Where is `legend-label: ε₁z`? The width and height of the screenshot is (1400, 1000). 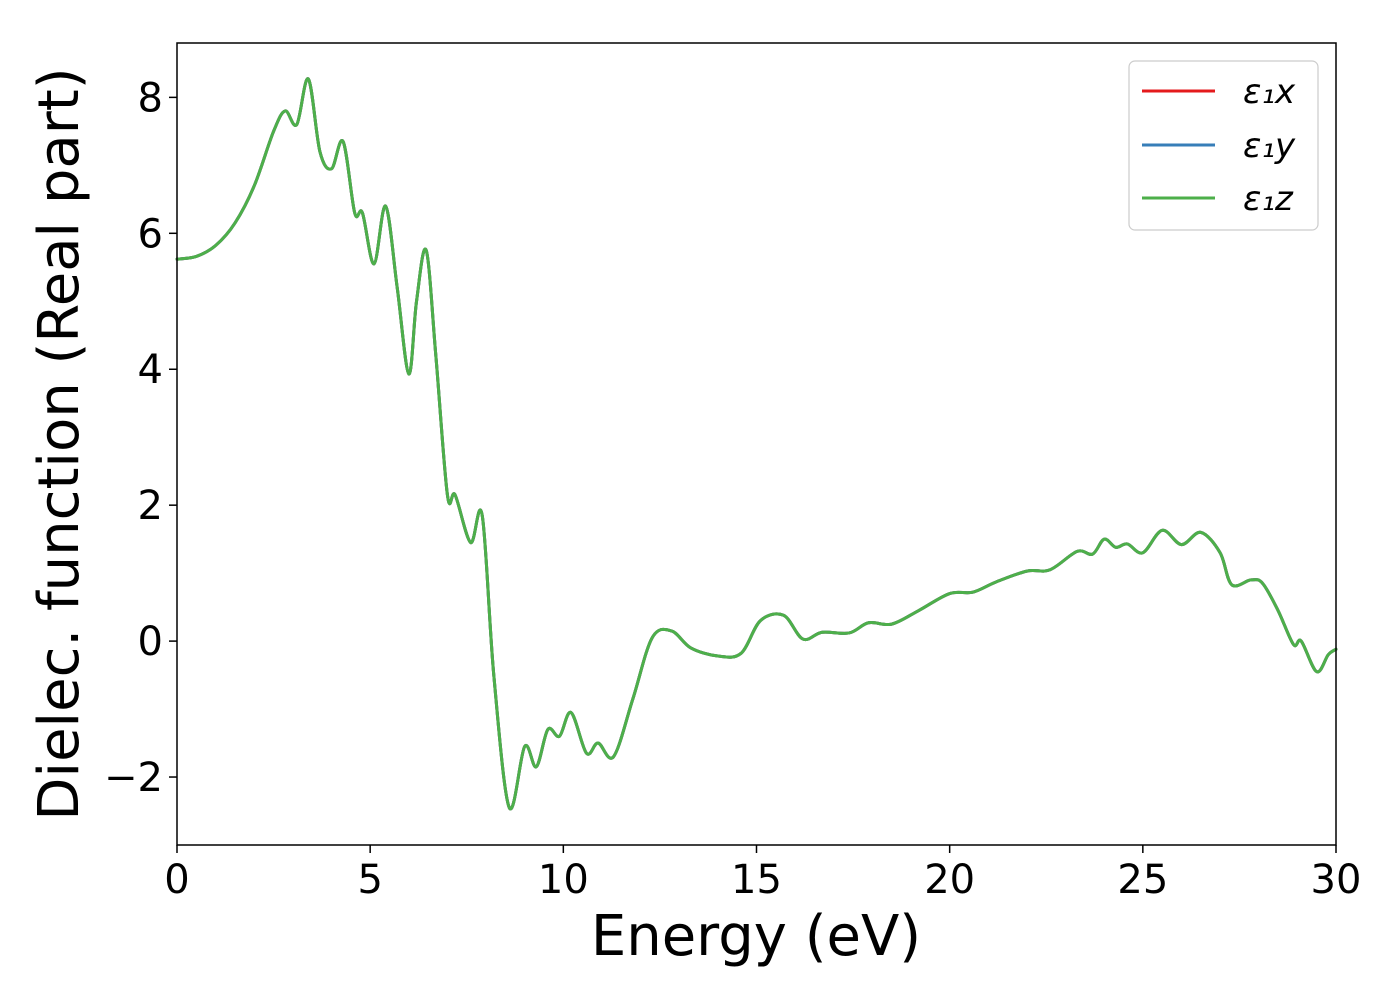
legend-label: ε₁z is located at coordinates (1268, 199).